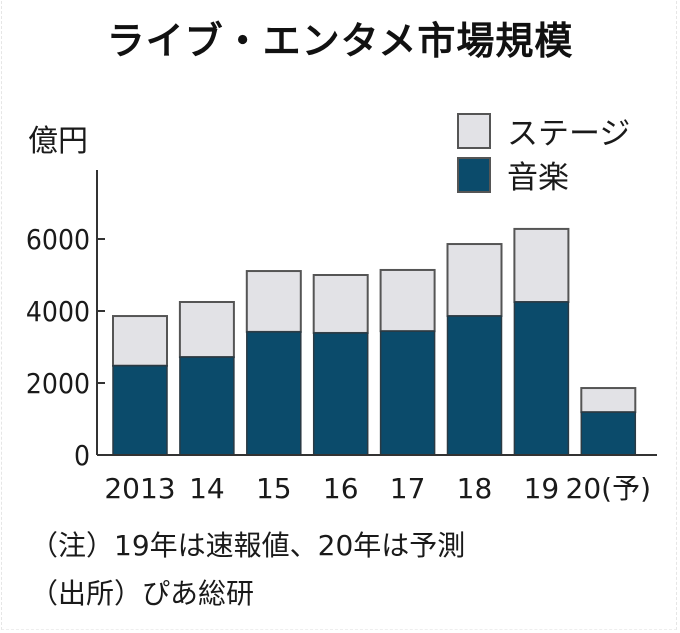 The width and height of the screenshot is (680, 633). What do you see at coordinates (377, 479) in the screenshot?
I see `x-axis: 2013 14 15 16 17 18 19 20(予)` at bounding box center [377, 479].